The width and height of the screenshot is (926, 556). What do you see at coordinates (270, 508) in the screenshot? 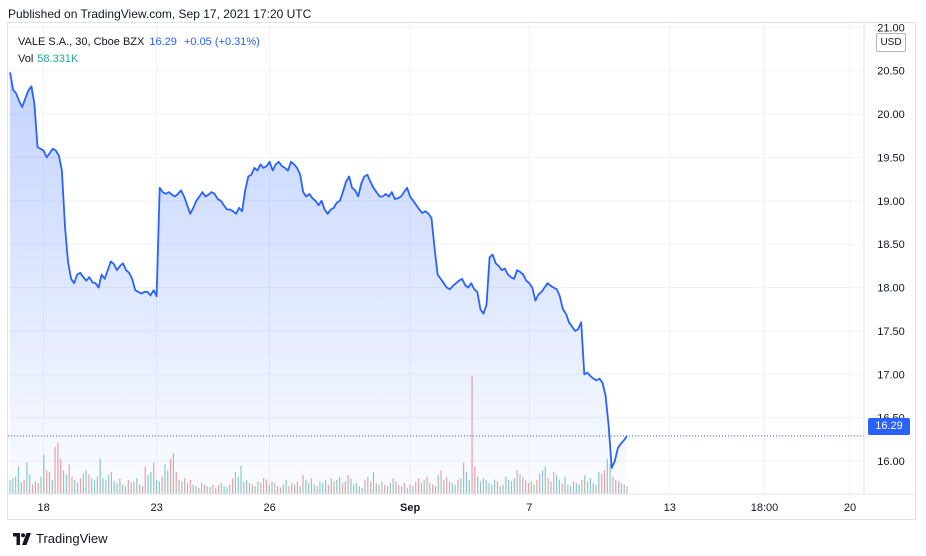
I see `time-tick-label: 26` at bounding box center [270, 508].